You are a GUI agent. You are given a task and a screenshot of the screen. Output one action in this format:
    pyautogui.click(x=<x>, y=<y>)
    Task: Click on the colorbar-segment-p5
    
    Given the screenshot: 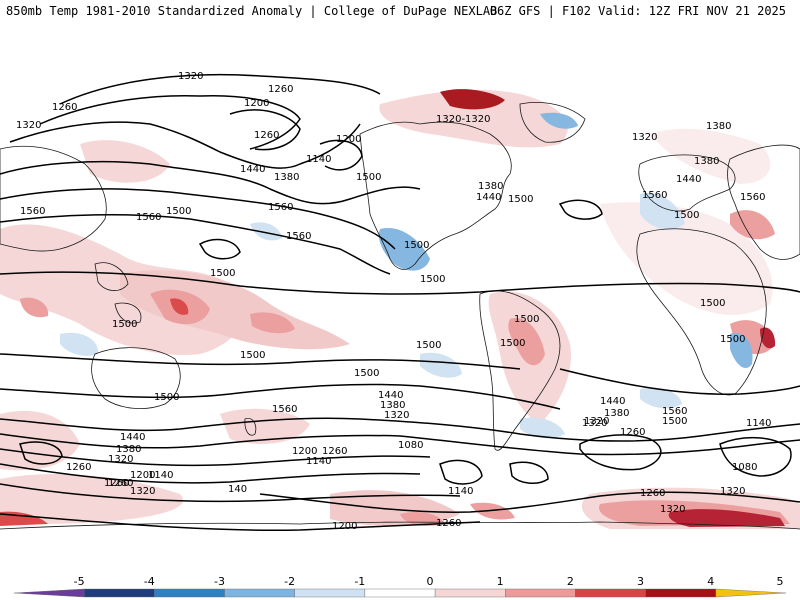 What is the action you would take?
    pyautogui.click(x=751, y=593)
    